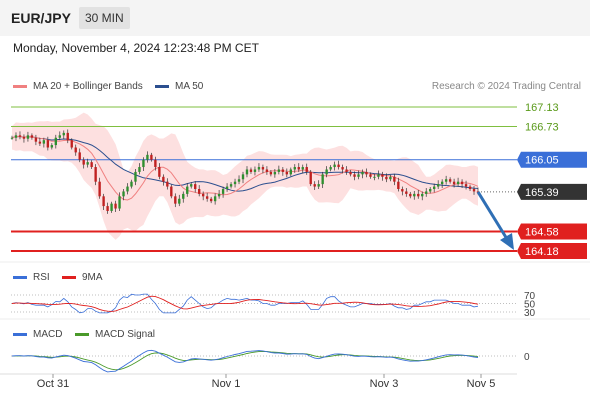  What do you see at coordinates (530, 296) in the screenshot?
I see `rsi-level-label: 70` at bounding box center [530, 296].